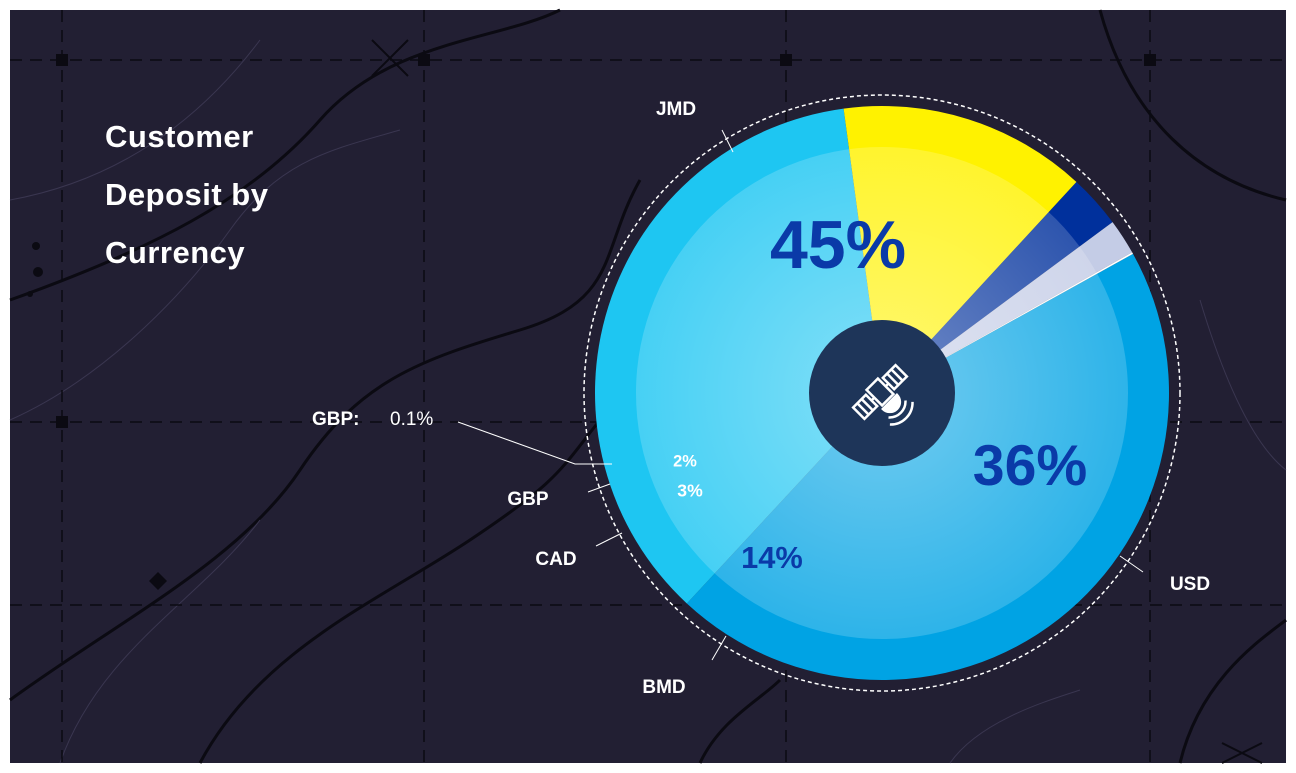  I want to click on value-label: 0.1%, so click(411, 419).